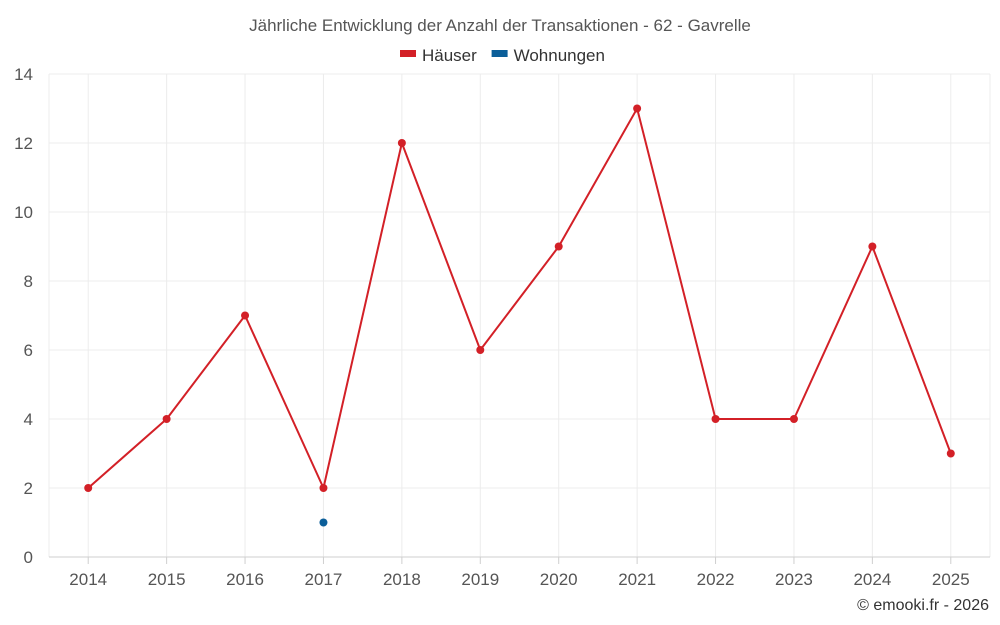  I want to click on data-point-h-user-2018, so click(401, 143).